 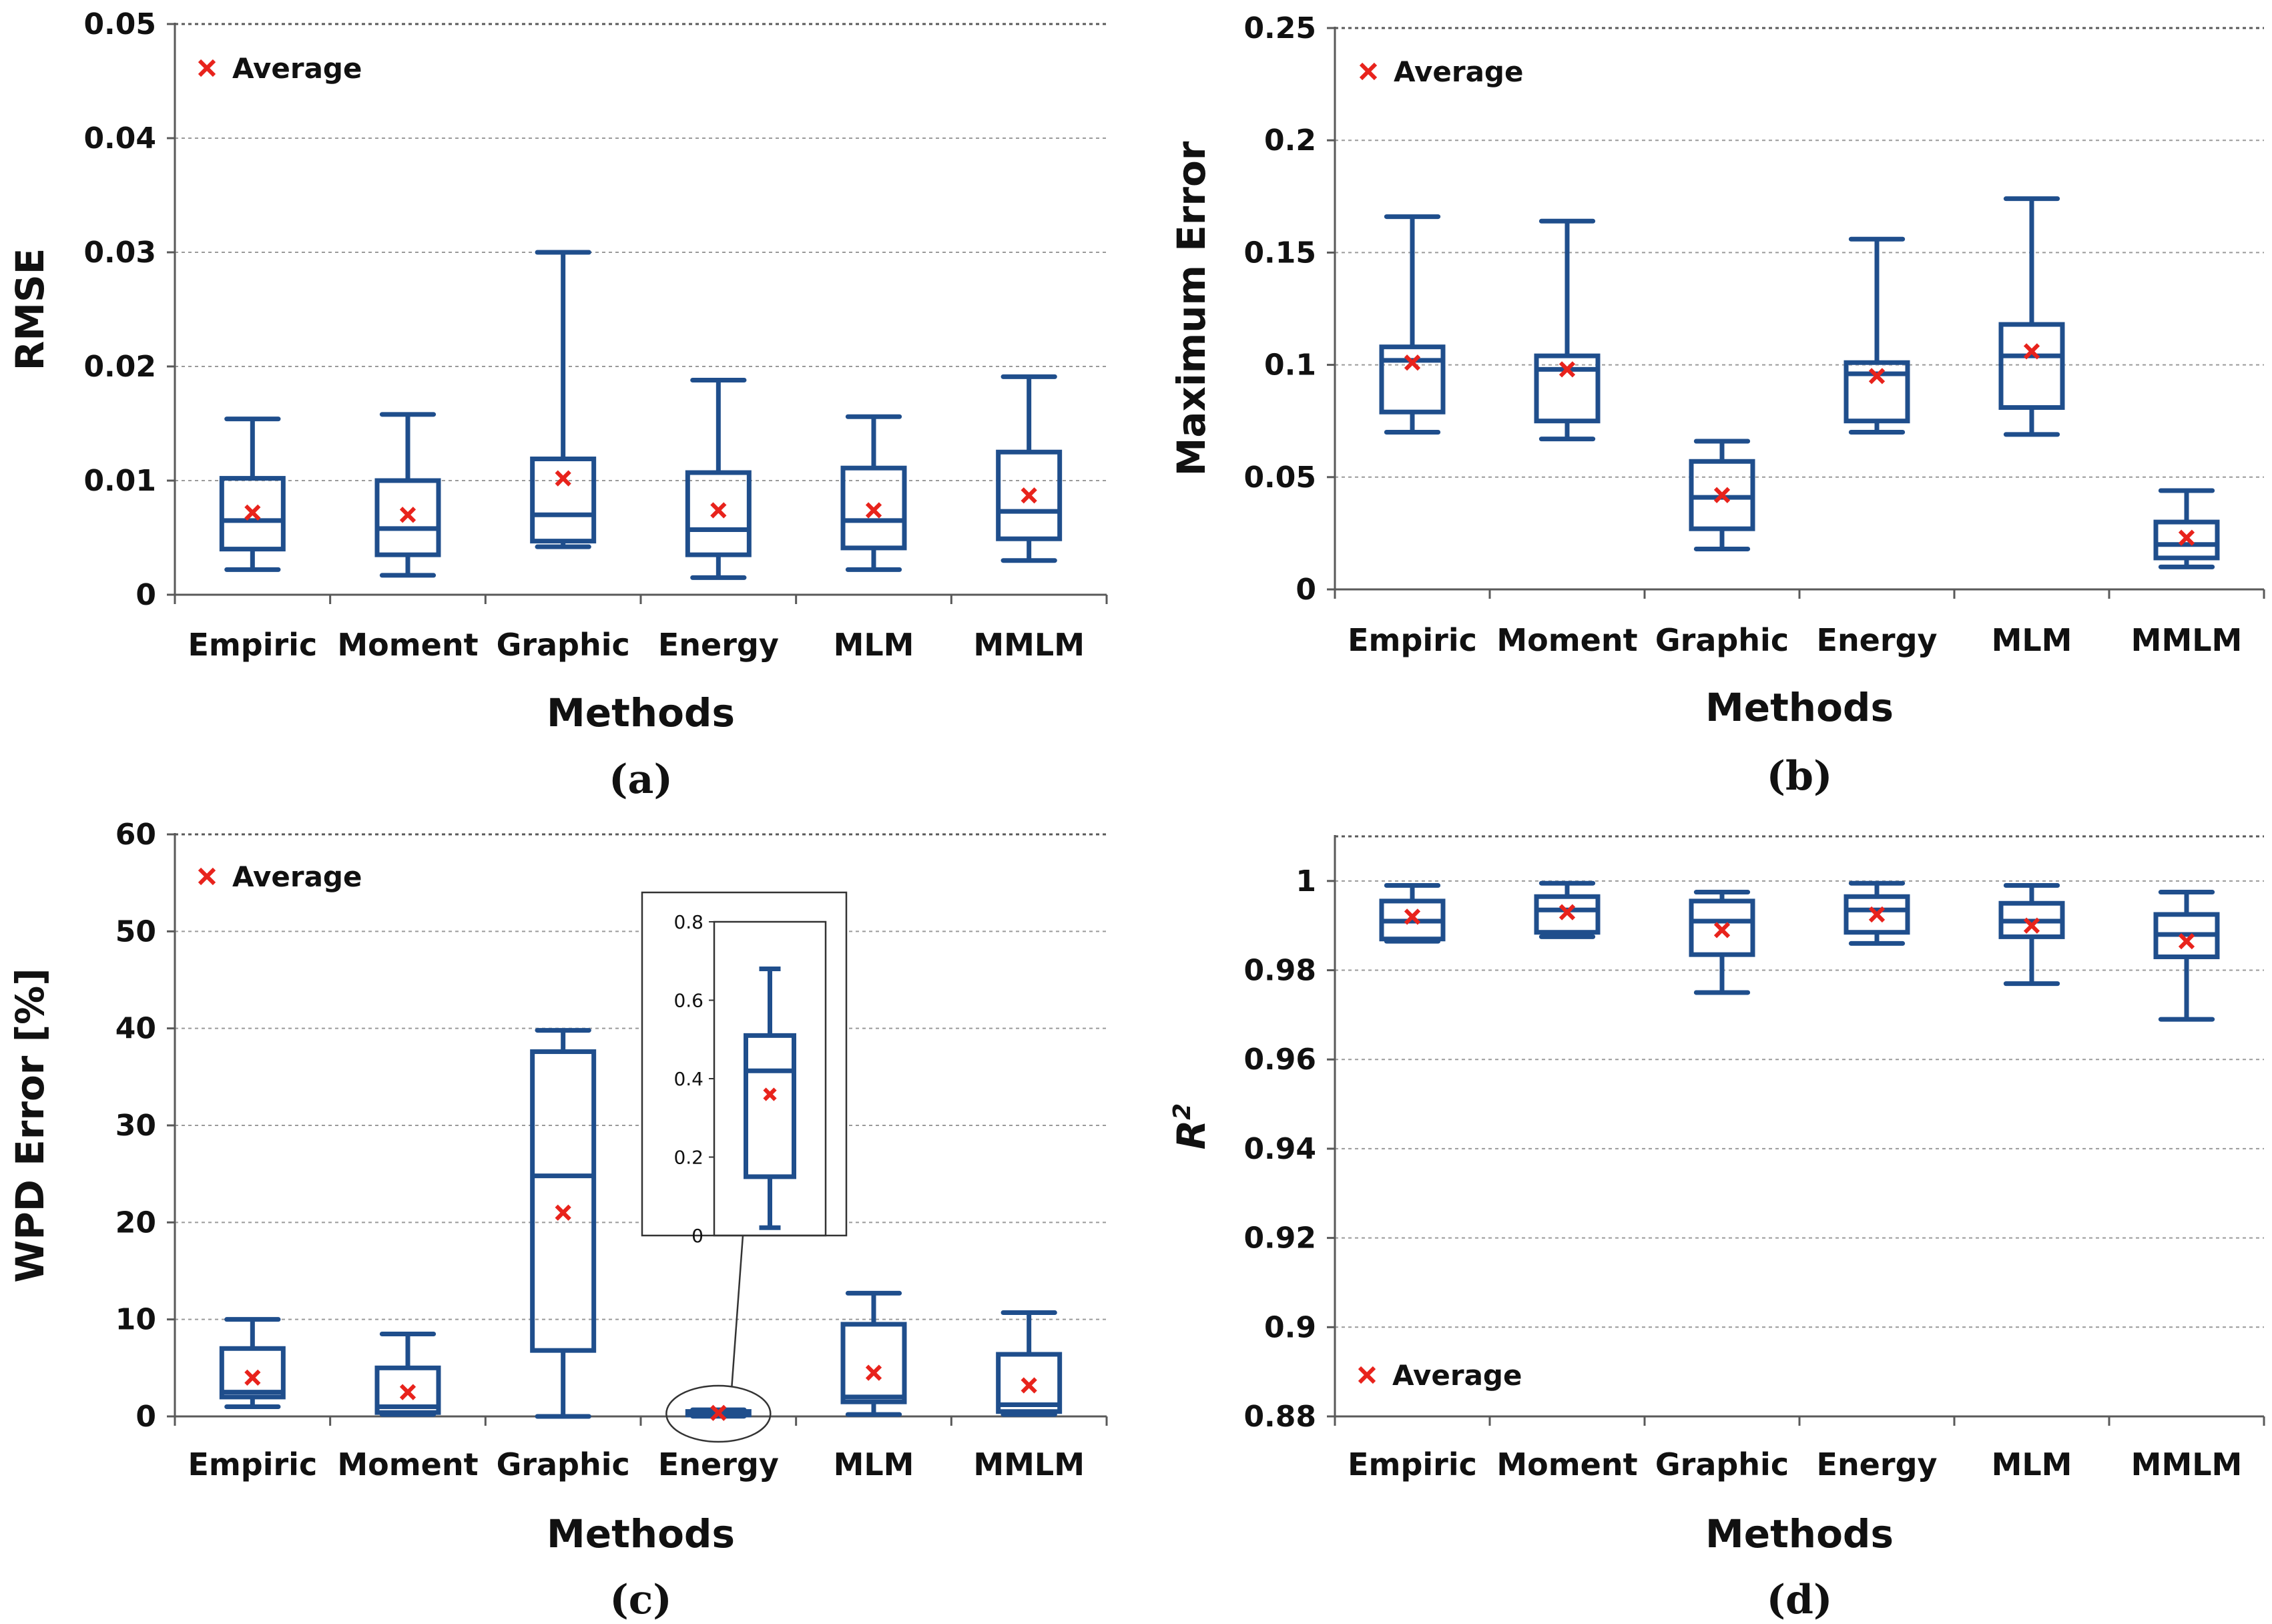 What do you see at coordinates (30, 309) in the screenshot?
I see `y-axis-title: RMSE` at bounding box center [30, 309].